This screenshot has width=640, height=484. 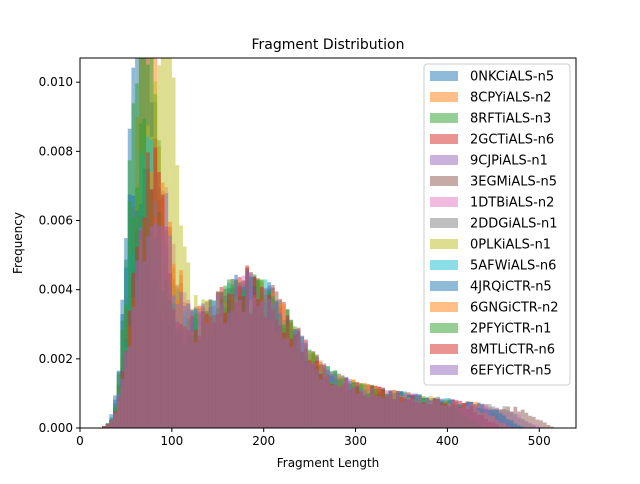 What do you see at coordinates (511, 287) in the screenshot?
I see `legend-label: 4JRQiCTR-n5` at bounding box center [511, 287].